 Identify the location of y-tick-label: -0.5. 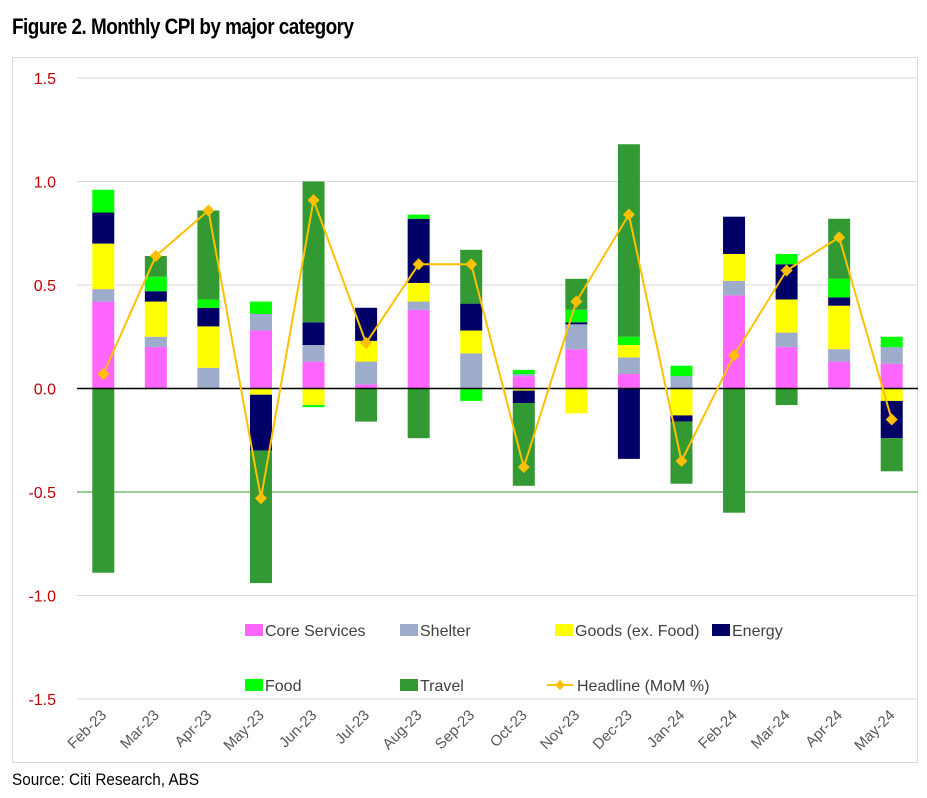
(42, 493).